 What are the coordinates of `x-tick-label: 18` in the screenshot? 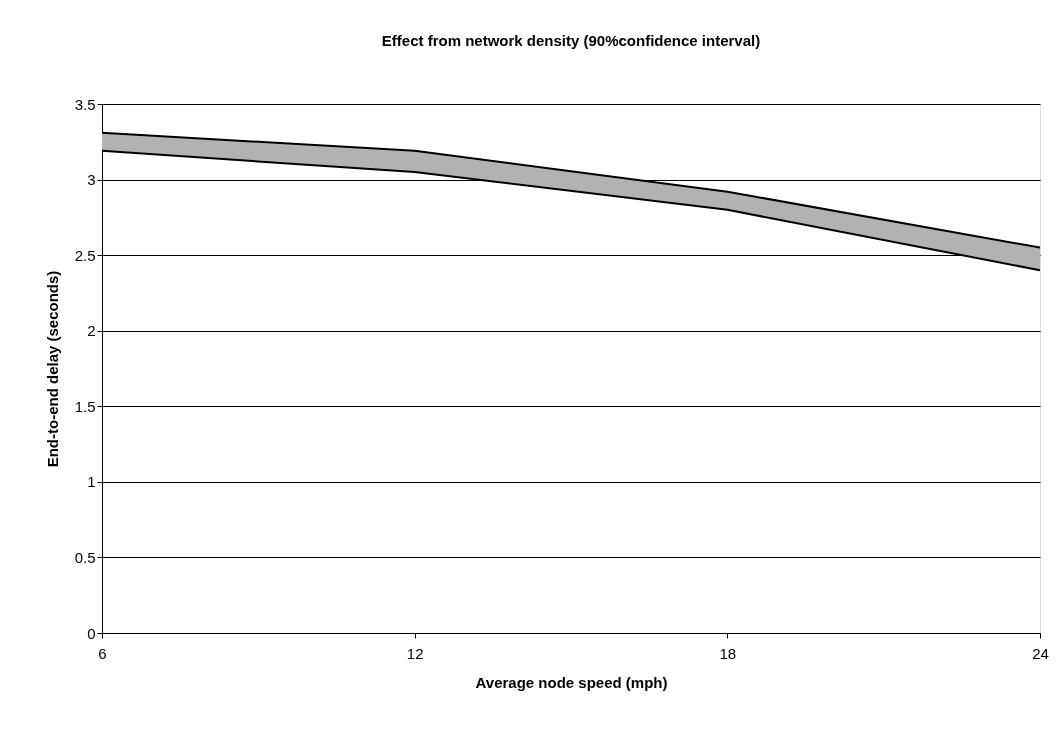 It's located at (728, 653).